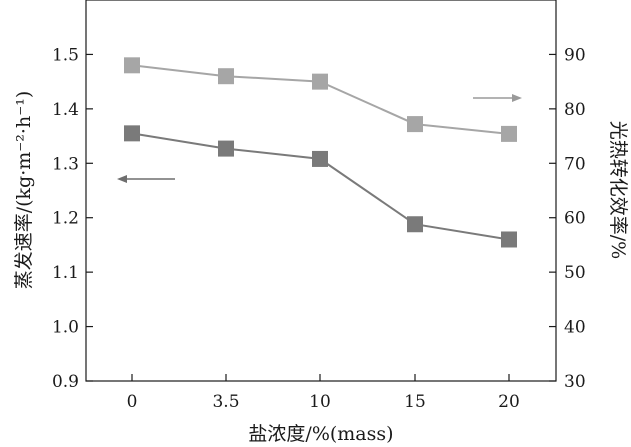 The image size is (631, 447). What do you see at coordinates (65, 164) in the screenshot?
I see `left-tick-label: 1.3` at bounding box center [65, 164].